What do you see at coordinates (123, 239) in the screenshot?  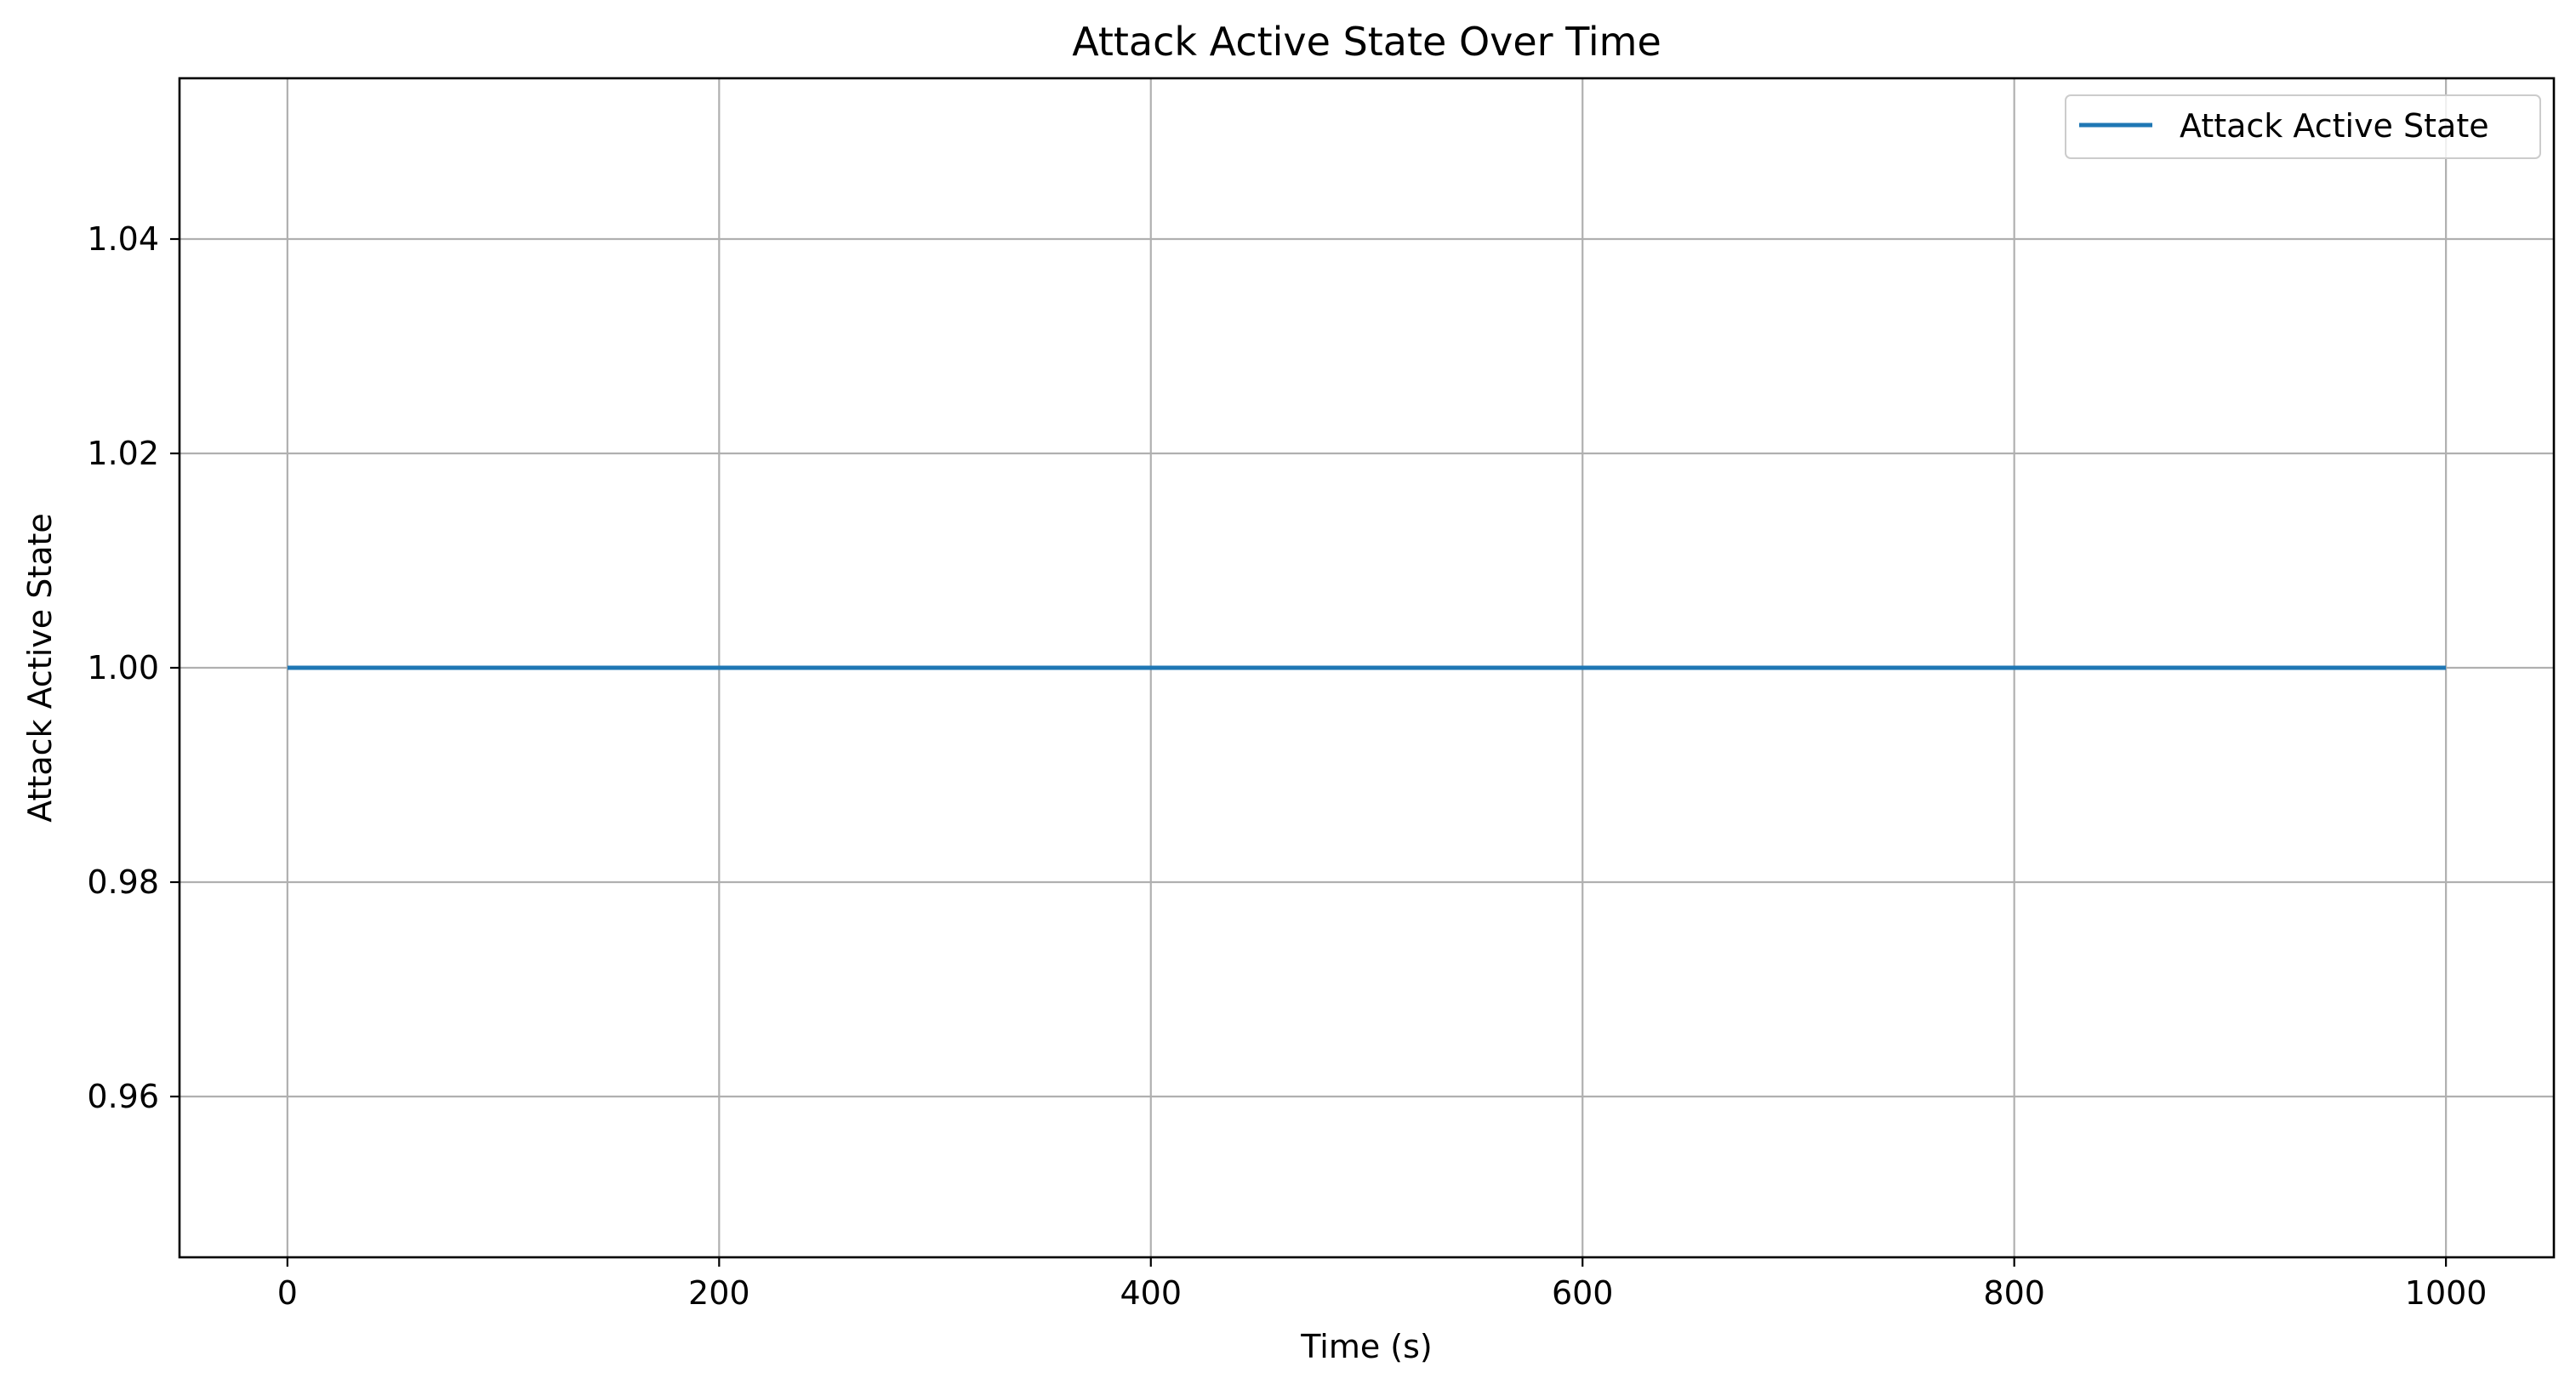 I see `y-tick-label: 1.04` at bounding box center [123, 239].